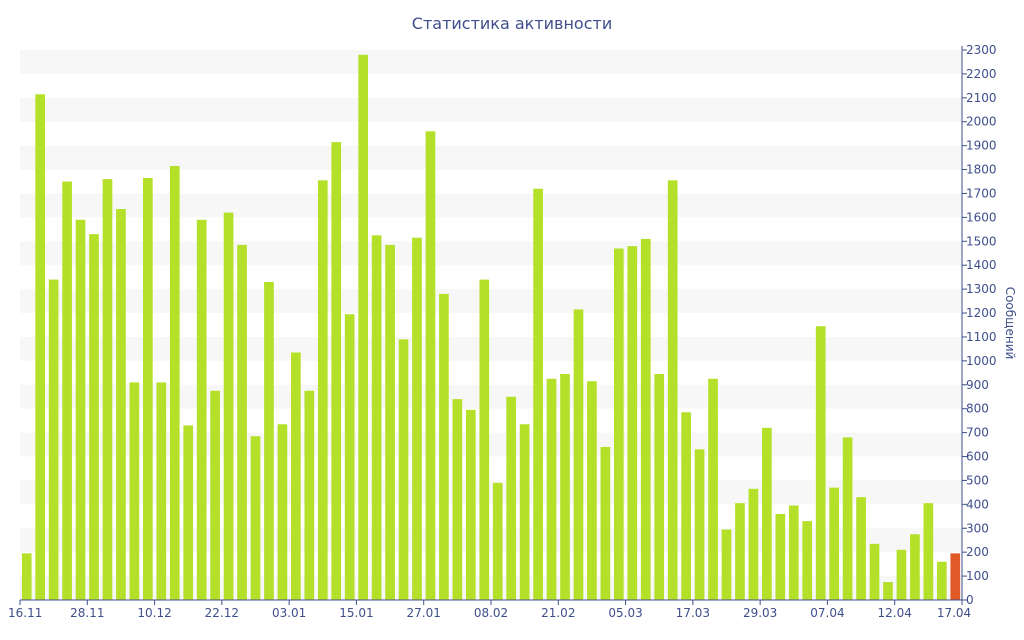 This screenshot has width=1024, height=640. I want to click on y-tick-label: 1500, so click(981, 241).